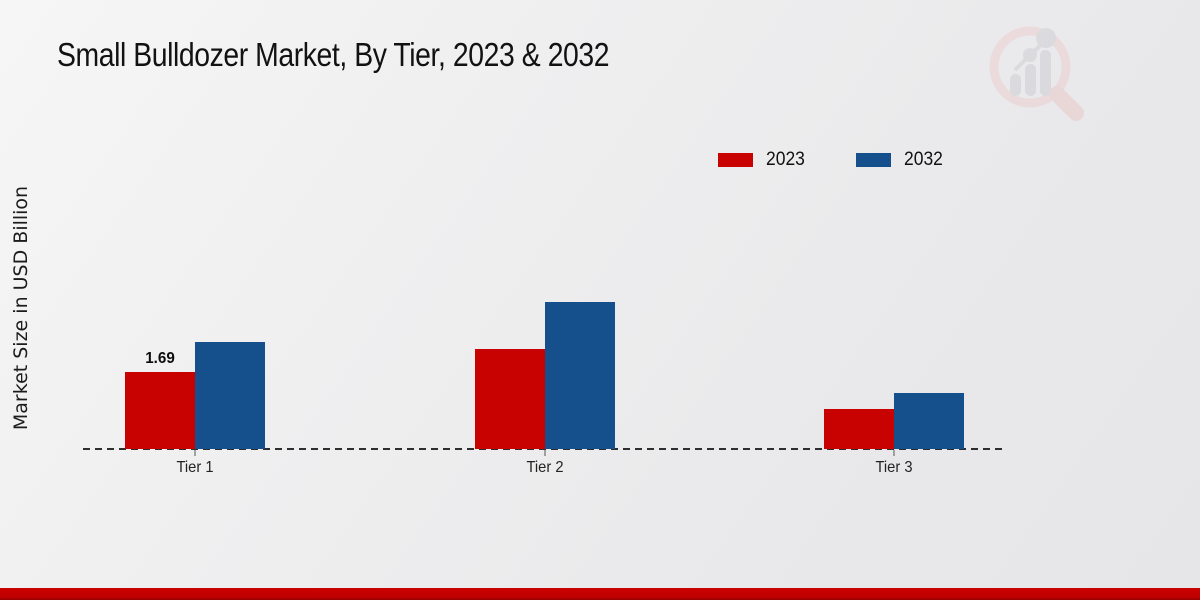  What do you see at coordinates (545, 449) in the screenshot?
I see `x-axis-baseline` at bounding box center [545, 449].